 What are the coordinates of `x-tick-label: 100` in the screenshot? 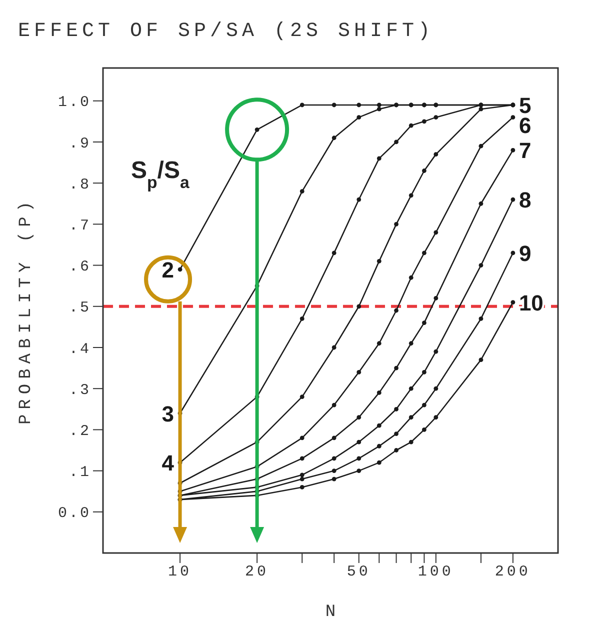 It's located at (436, 572).